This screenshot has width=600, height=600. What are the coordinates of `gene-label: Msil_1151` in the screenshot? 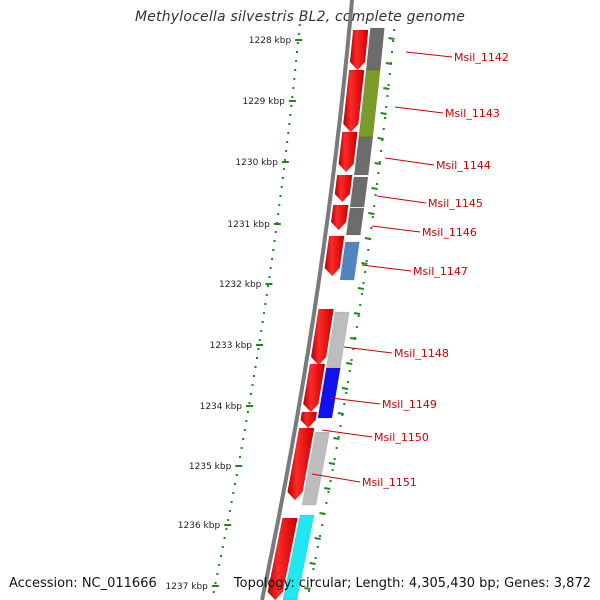 It's located at (389, 482).